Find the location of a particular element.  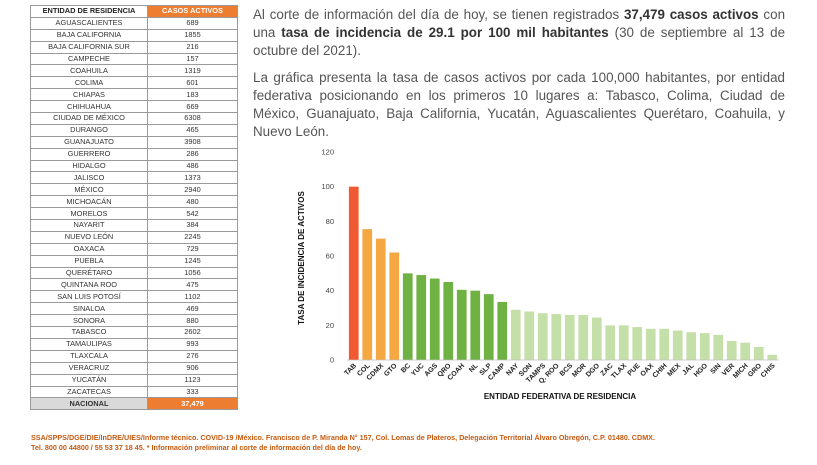

y-tick-label: 0 is located at coordinates (332, 360).